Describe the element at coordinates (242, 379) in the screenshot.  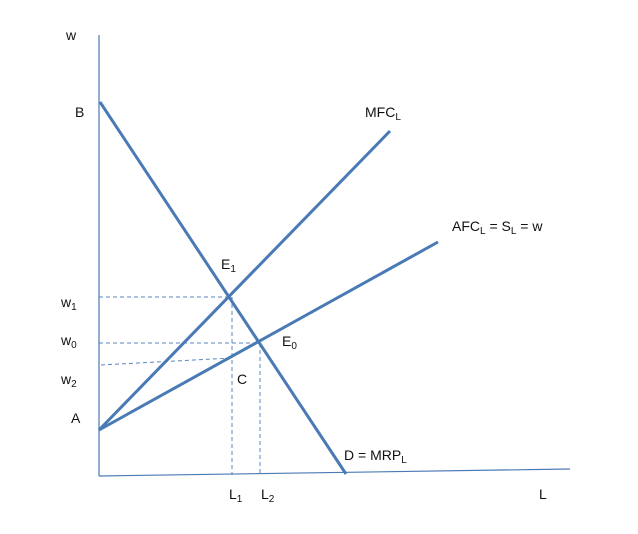
I see `point-c-label: C` at that location.